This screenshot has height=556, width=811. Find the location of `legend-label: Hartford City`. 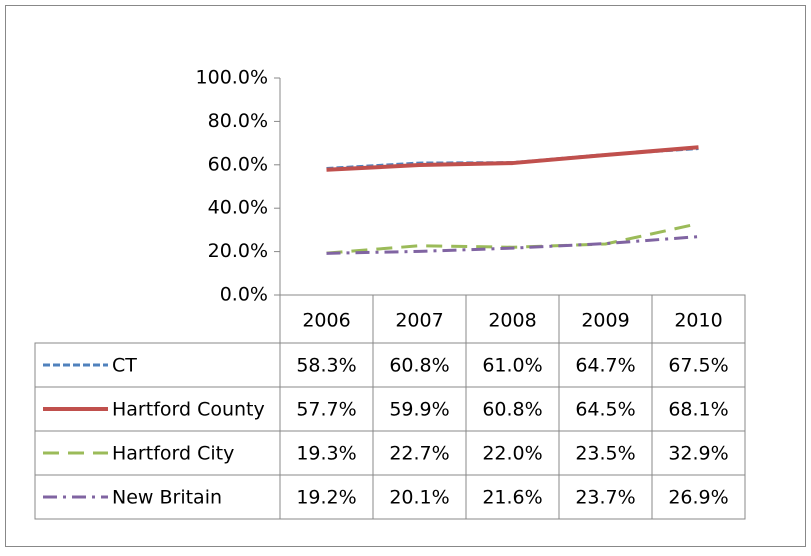

legend-label: Hartford City is located at coordinates (173, 454).